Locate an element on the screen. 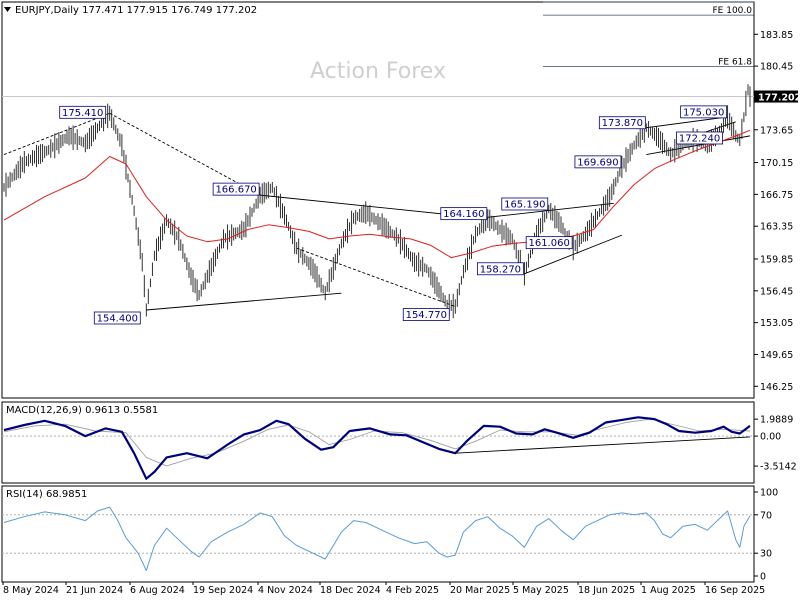 The image size is (800, 604). price-y-tick-label: 163.35 is located at coordinates (776, 227).